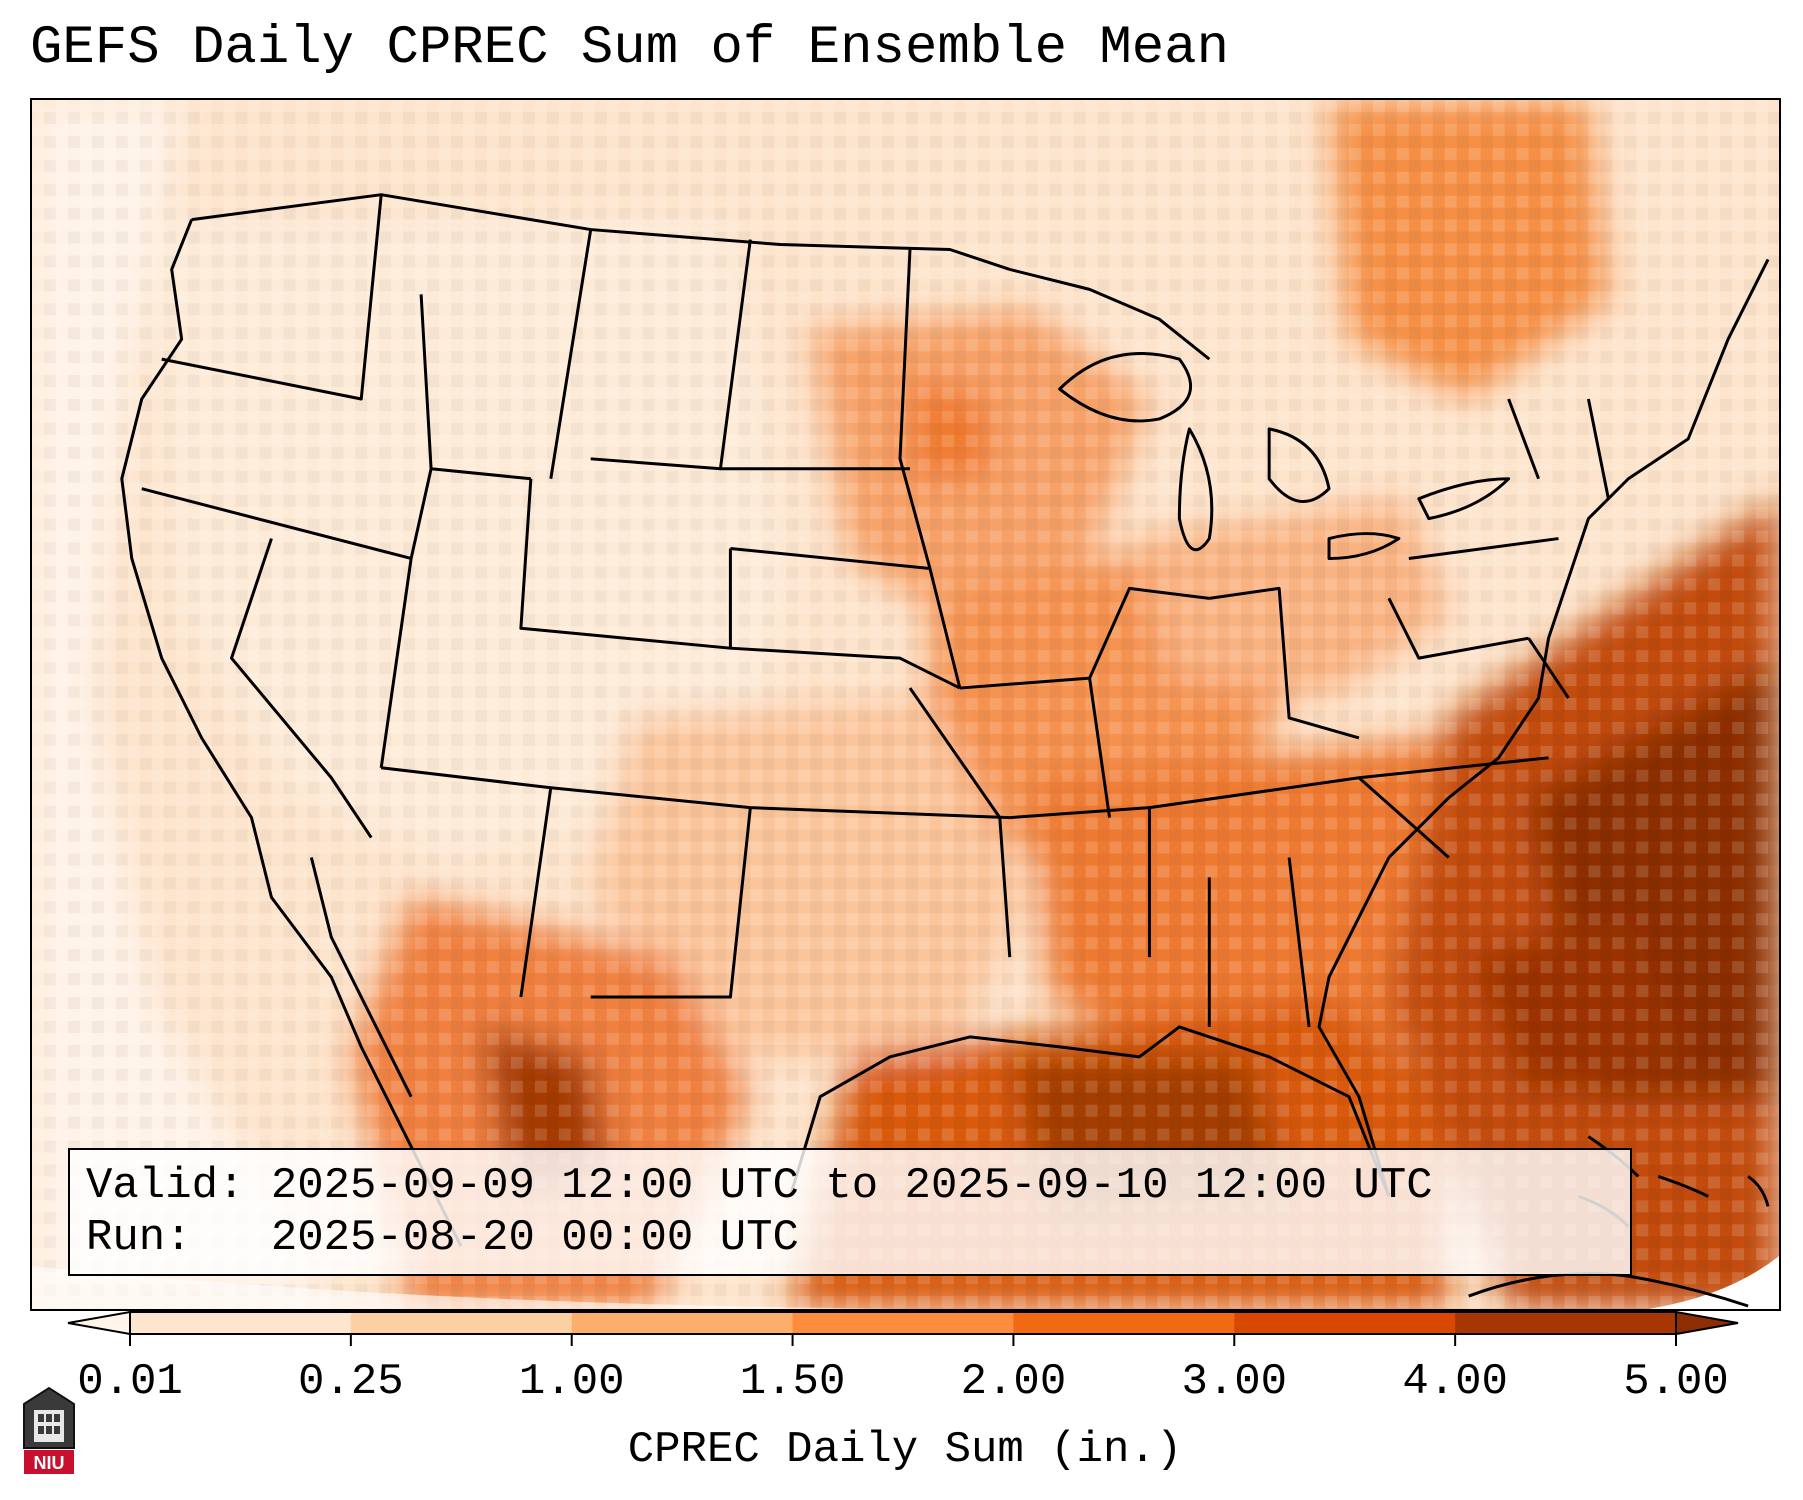  What do you see at coordinates (1234, 1382) in the screenshot?
I see `colorbar-tick-label: 3.00` at bounding box center [1234, 1382].